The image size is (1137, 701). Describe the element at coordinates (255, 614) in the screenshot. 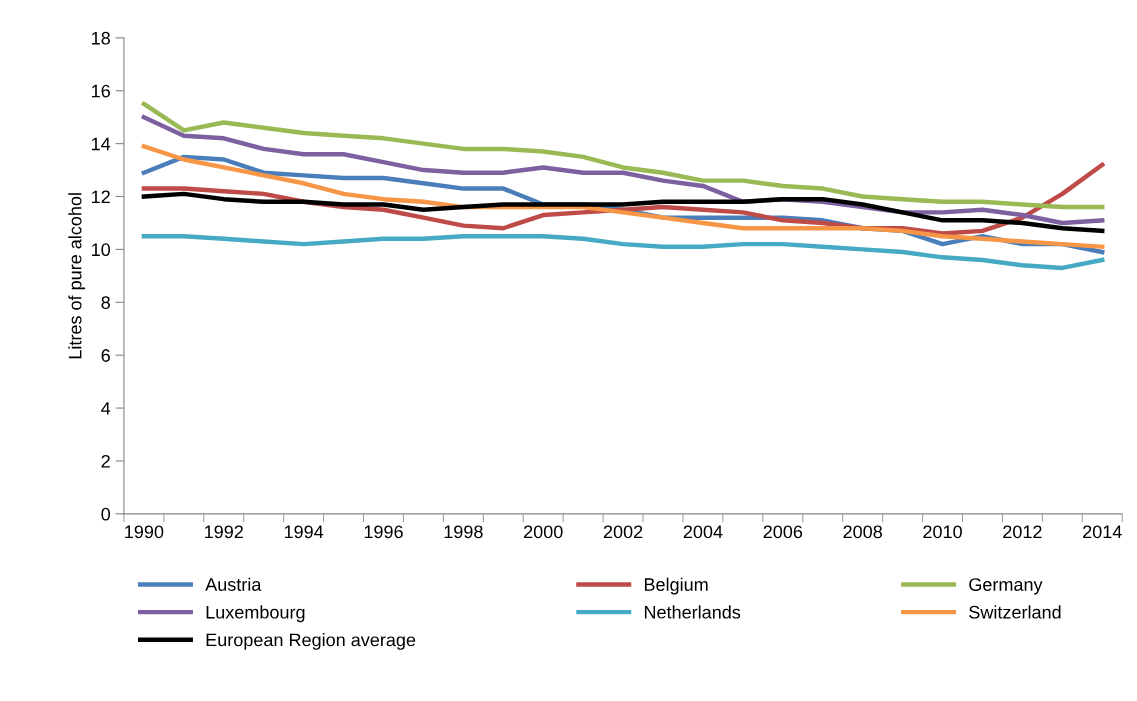

I see `legend-label: Luxembourg` at that location.